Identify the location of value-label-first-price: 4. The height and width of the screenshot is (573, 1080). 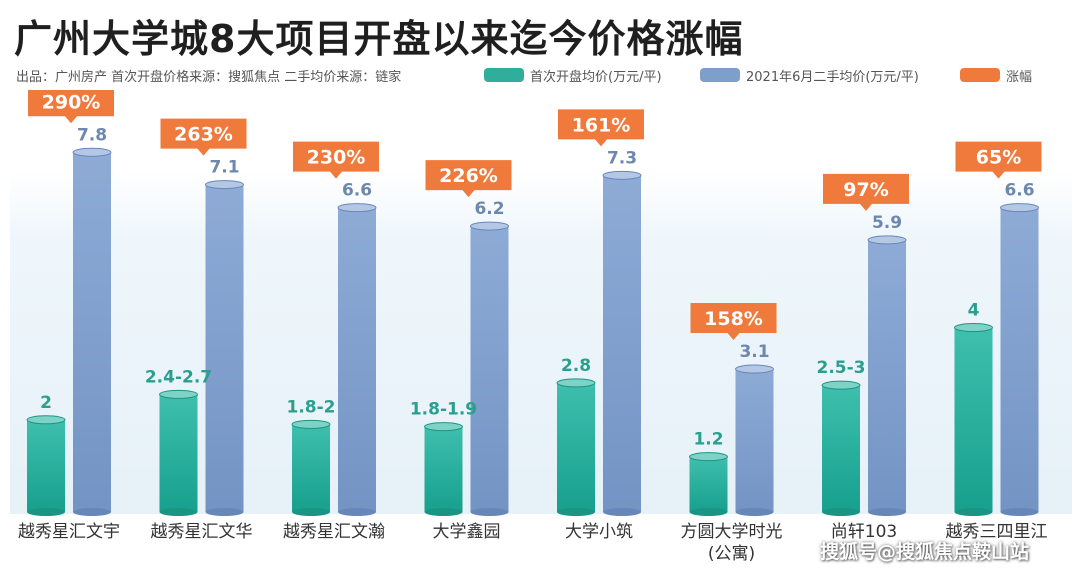
(974, 311).